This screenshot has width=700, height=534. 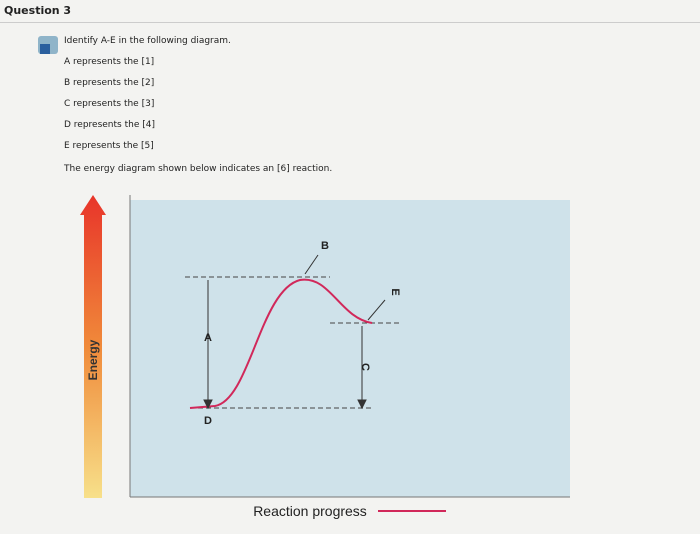 What do you see at coordinates (208, 421) in the screenshot?
I see `label-d: D` at bounding box center [208, 421].